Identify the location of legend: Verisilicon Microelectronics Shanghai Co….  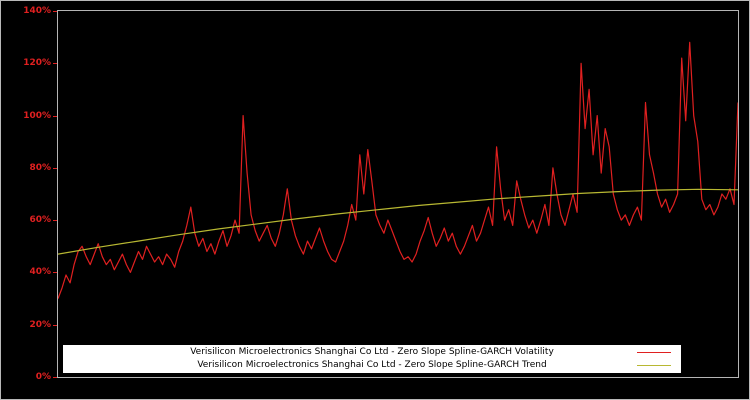
(372, 359).